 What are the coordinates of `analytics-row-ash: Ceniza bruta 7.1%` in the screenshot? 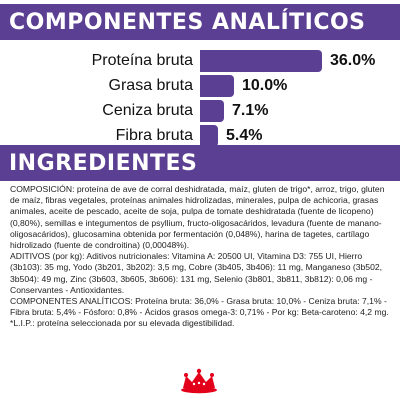 It's located at (200, 111).